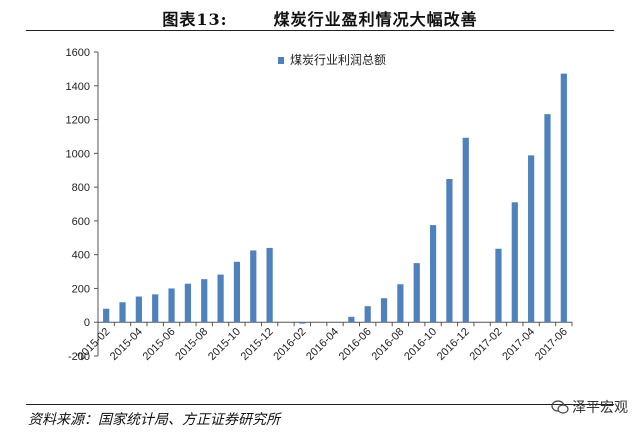 This screenshot has height=435, width=640. What do you see at coordinates (355, 344) in the screenshot?
I see `x-tick-label: 2016-06` at bounding box center [355, 344].